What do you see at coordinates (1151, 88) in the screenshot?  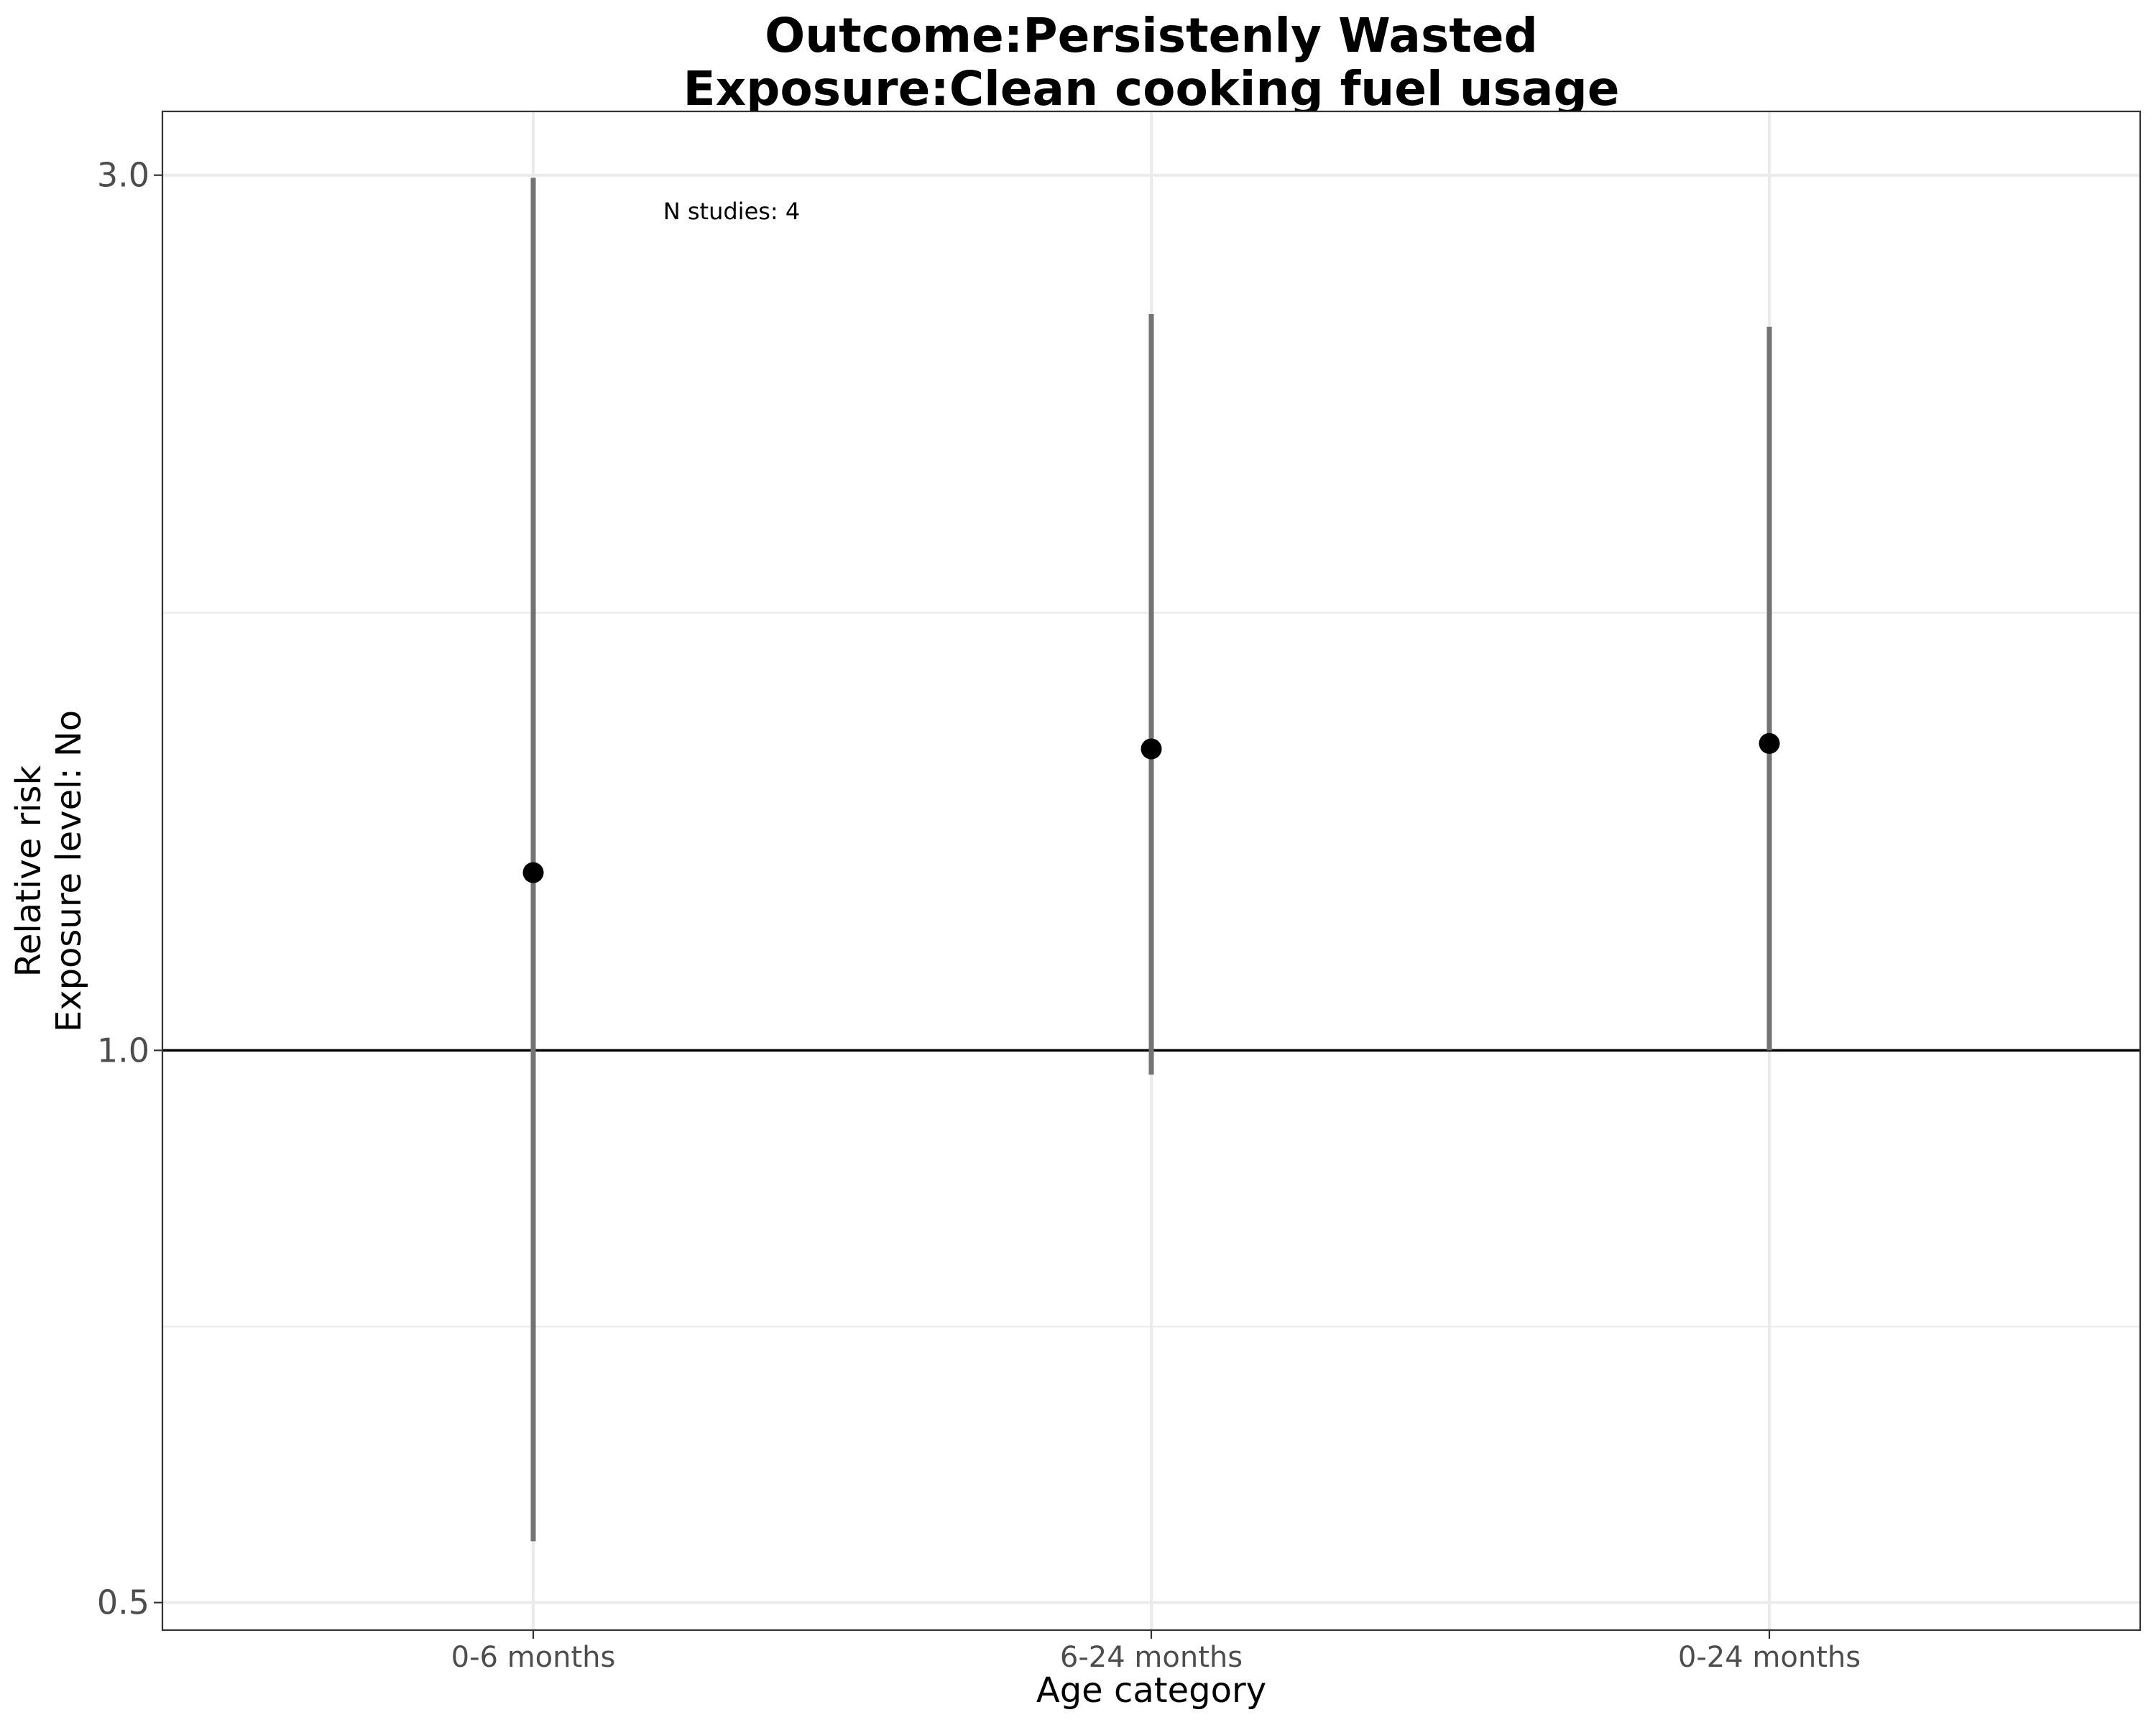 I see `chart-title-line2: Exposure:Clean cooking fuel usage` at bounding box center [1151, 88].